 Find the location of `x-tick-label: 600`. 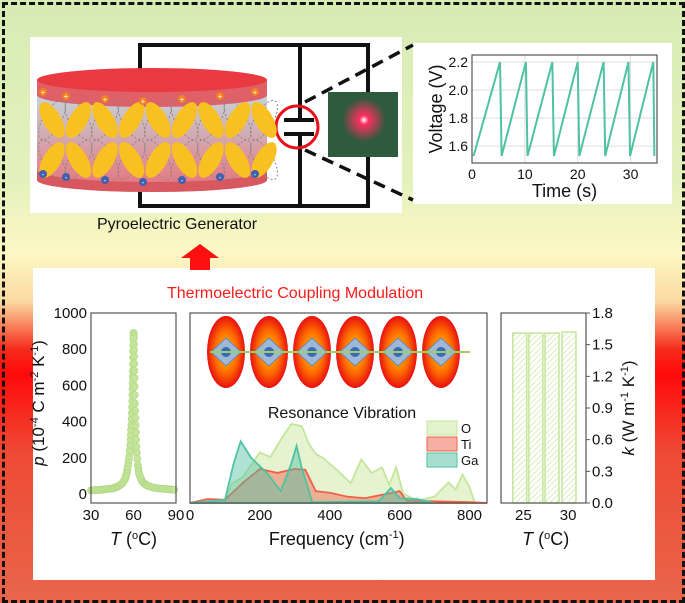

x-tick-label: 600 is located at coordinates (399, 515).